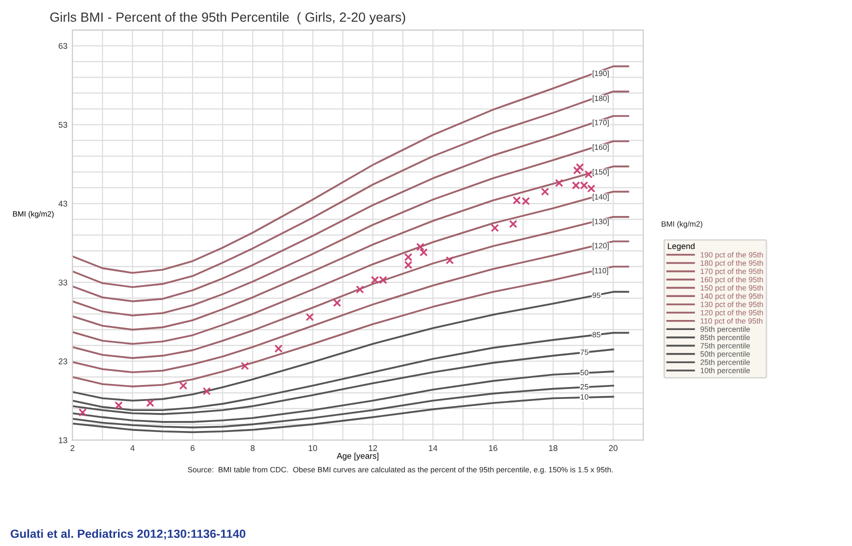 Image resolution: width=852 pixels, height=546 pixels. I want to click on y-tick-label: 33, so click(63, 283).